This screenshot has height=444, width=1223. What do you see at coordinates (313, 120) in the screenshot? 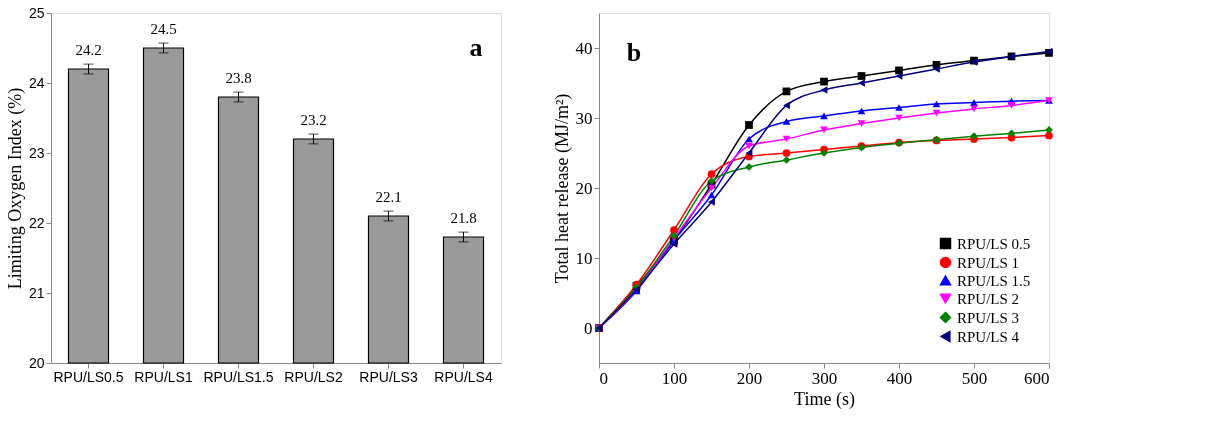
I see `data-label: 23.2` at bounding box center [313, 120].